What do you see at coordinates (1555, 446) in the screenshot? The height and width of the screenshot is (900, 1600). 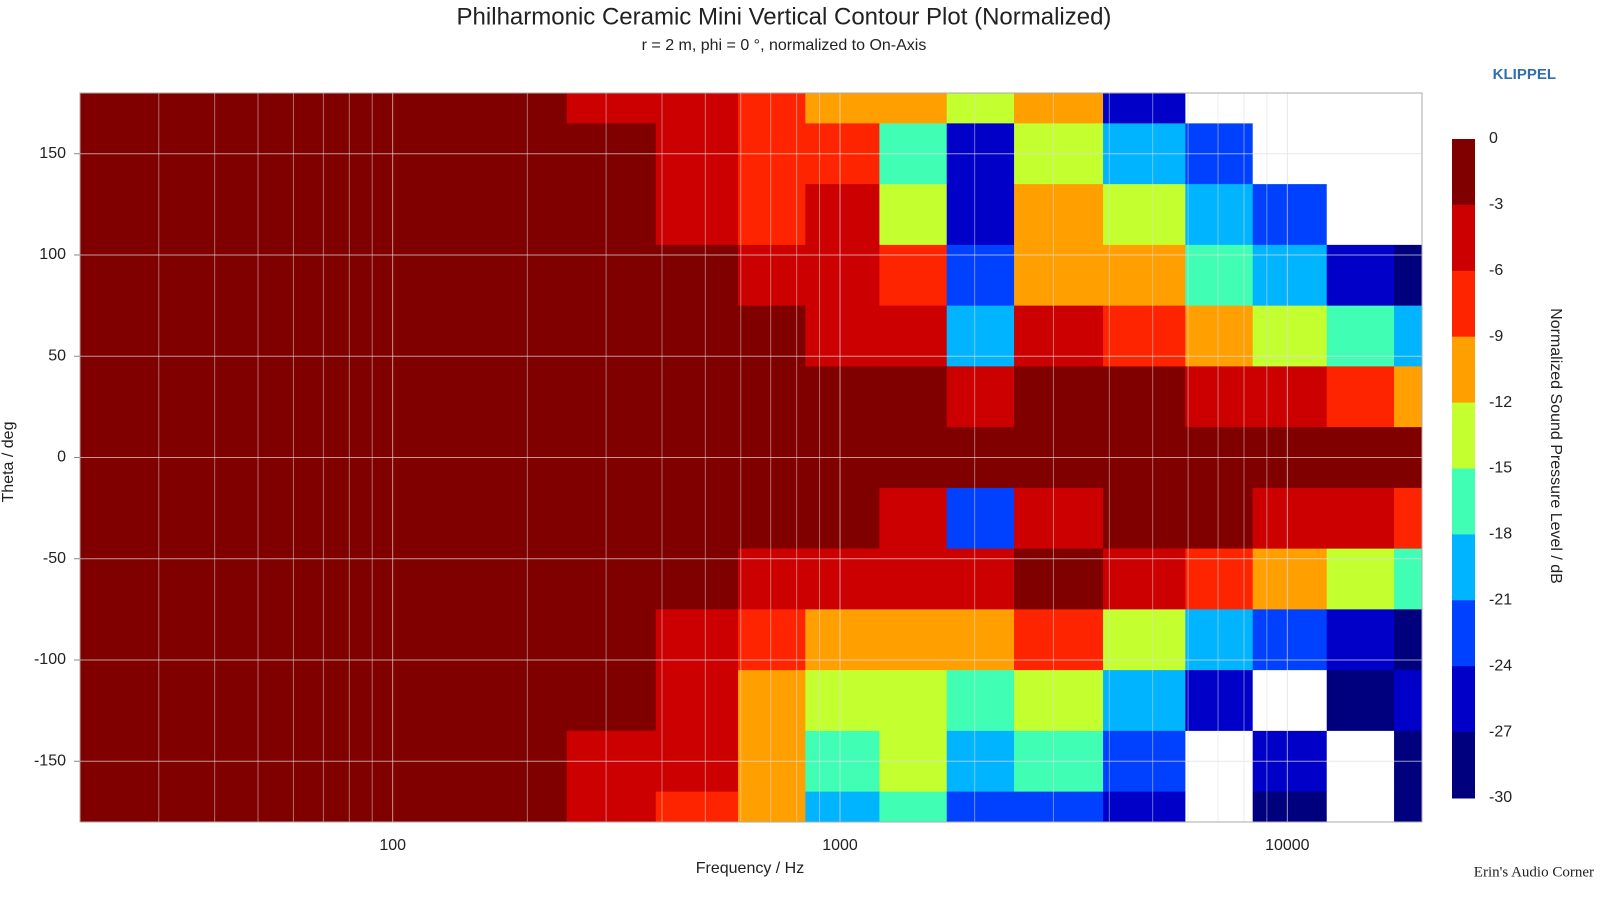 I see `colorbar-label: Normalized Sound Pressure Level / dB` at bounding box center [1555, 446].